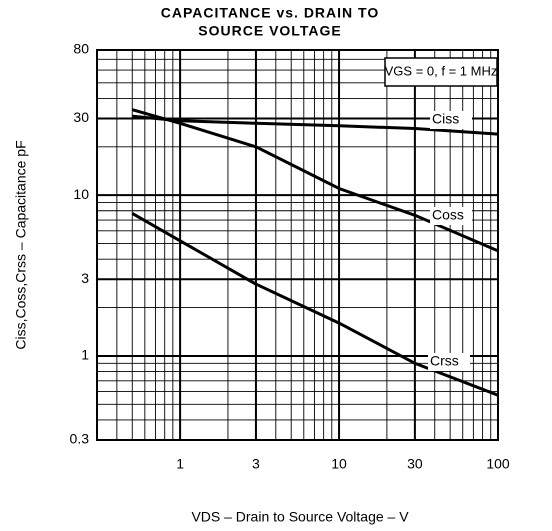  I want to click on y-tick-label: 3, so click(85, 278).